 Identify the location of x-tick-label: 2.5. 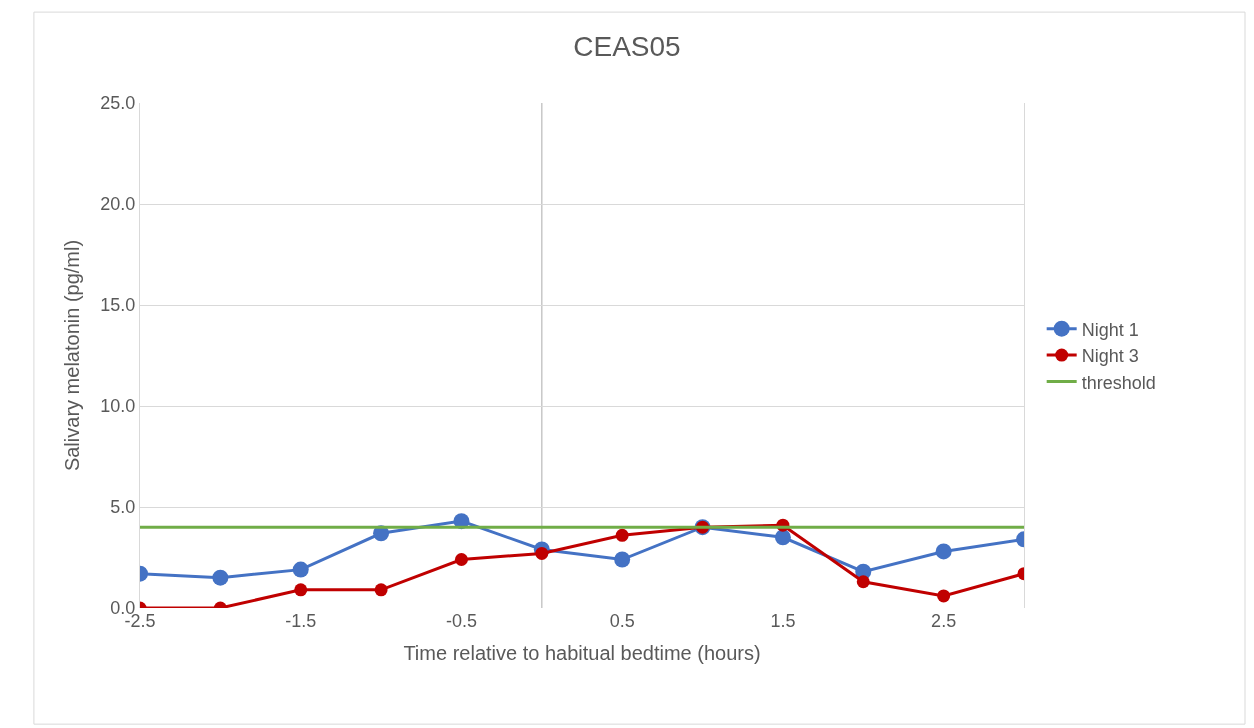
(944, 621).